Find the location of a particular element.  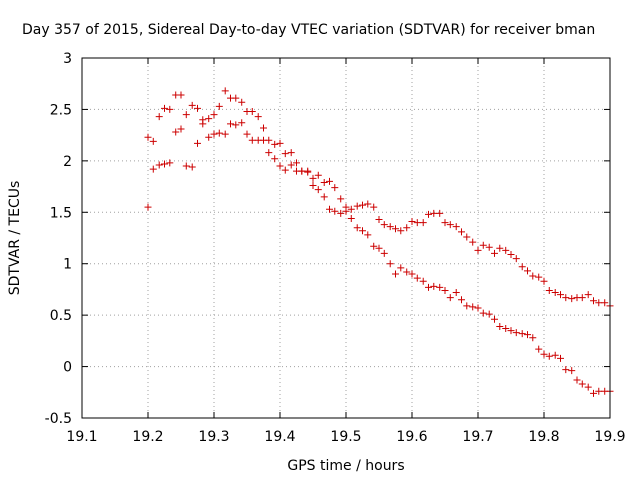

y-tick-label: 0 is located at coordinates (67, 368).